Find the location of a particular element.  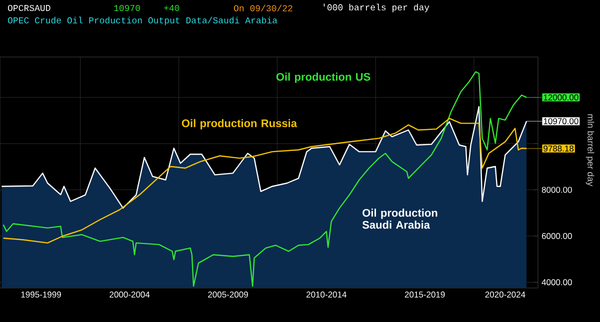

annotation: 9788.18 is located at coordinates (559, 149).